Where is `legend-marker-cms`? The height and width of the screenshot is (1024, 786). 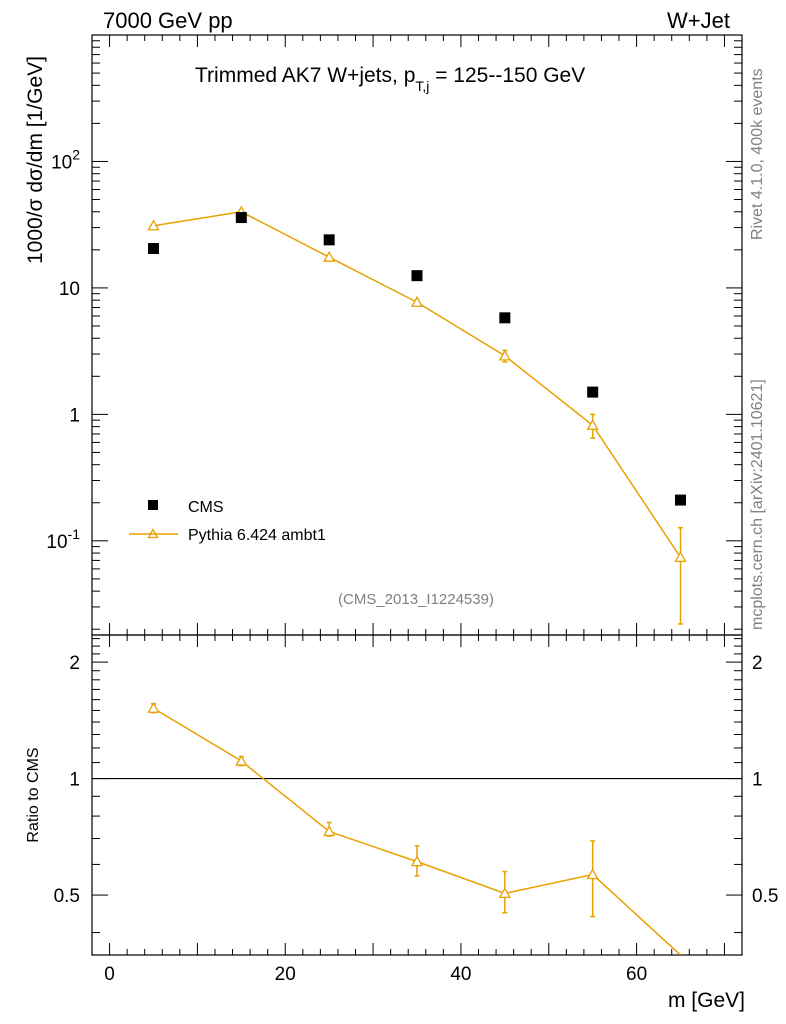
legend-marker-cms is located at coordinates (153, 505).